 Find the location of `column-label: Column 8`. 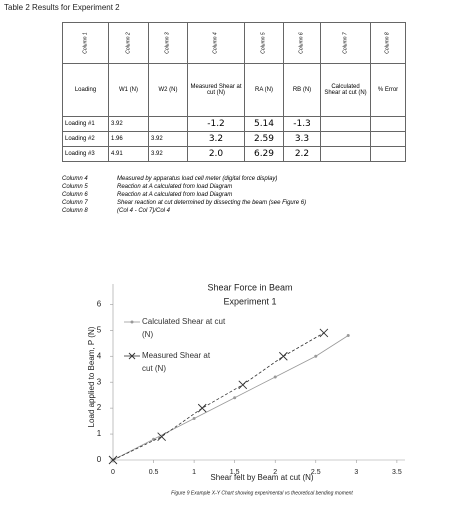

column-label: Column 8 is located at coordinates (388, 43).